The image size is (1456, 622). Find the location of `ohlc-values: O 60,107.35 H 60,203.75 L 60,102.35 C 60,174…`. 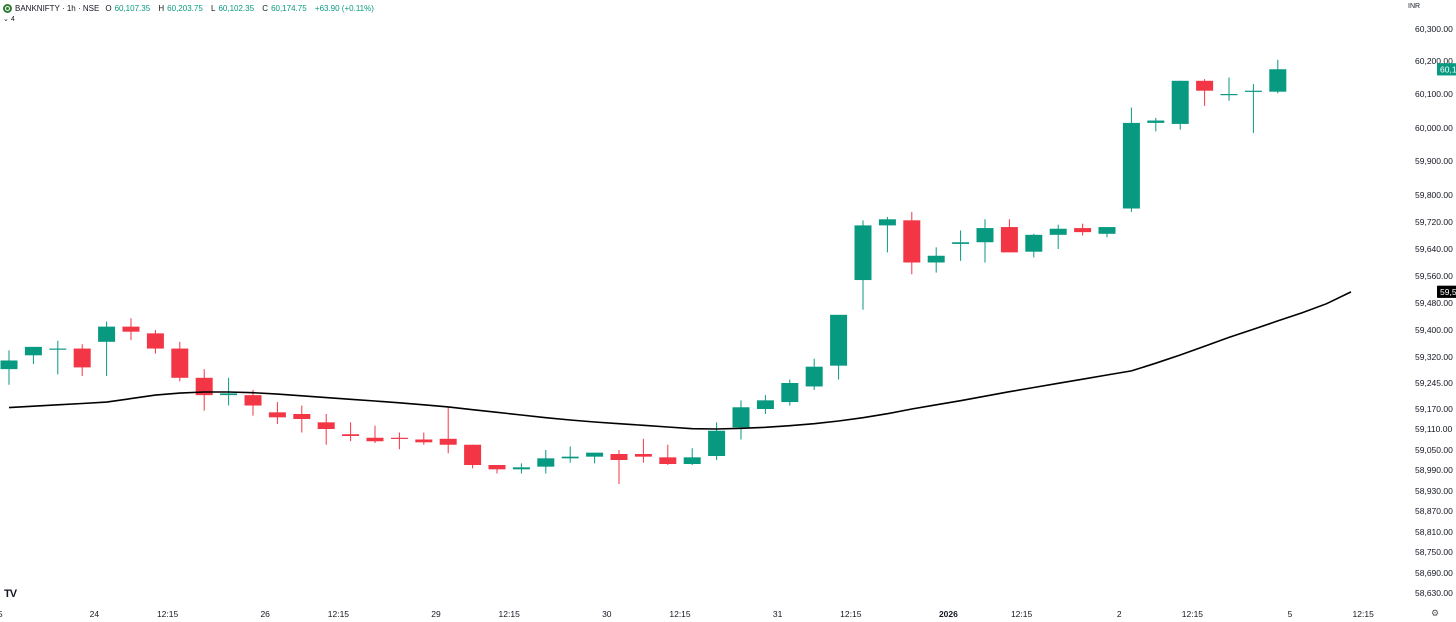

ohlc-values: O 60,107.35 H 60,203.75 L 60,102.35 C 60,174… is located at coordinates (241, 8).